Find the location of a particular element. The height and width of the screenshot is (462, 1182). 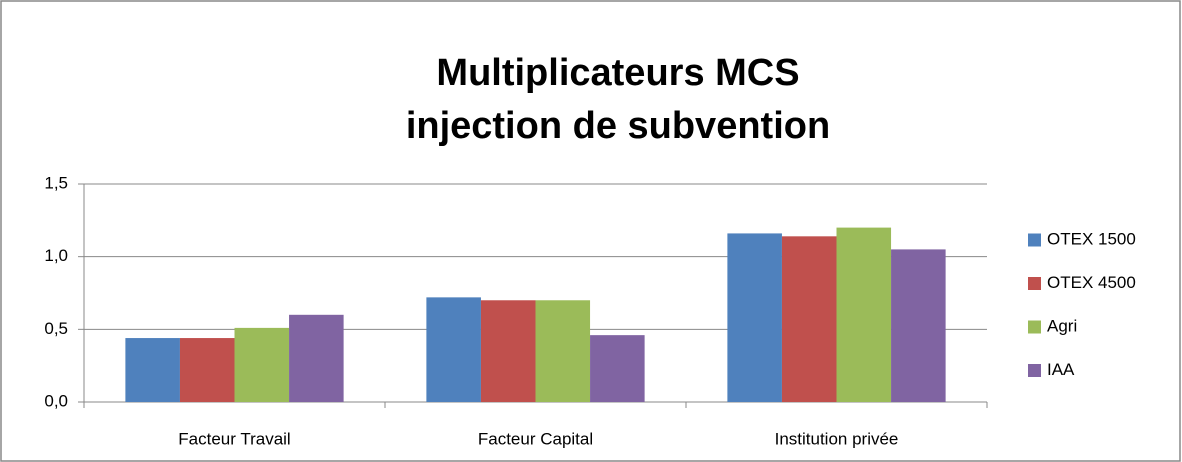

legend-label: OTEX 1500 is located at coordinates (1091, 238).